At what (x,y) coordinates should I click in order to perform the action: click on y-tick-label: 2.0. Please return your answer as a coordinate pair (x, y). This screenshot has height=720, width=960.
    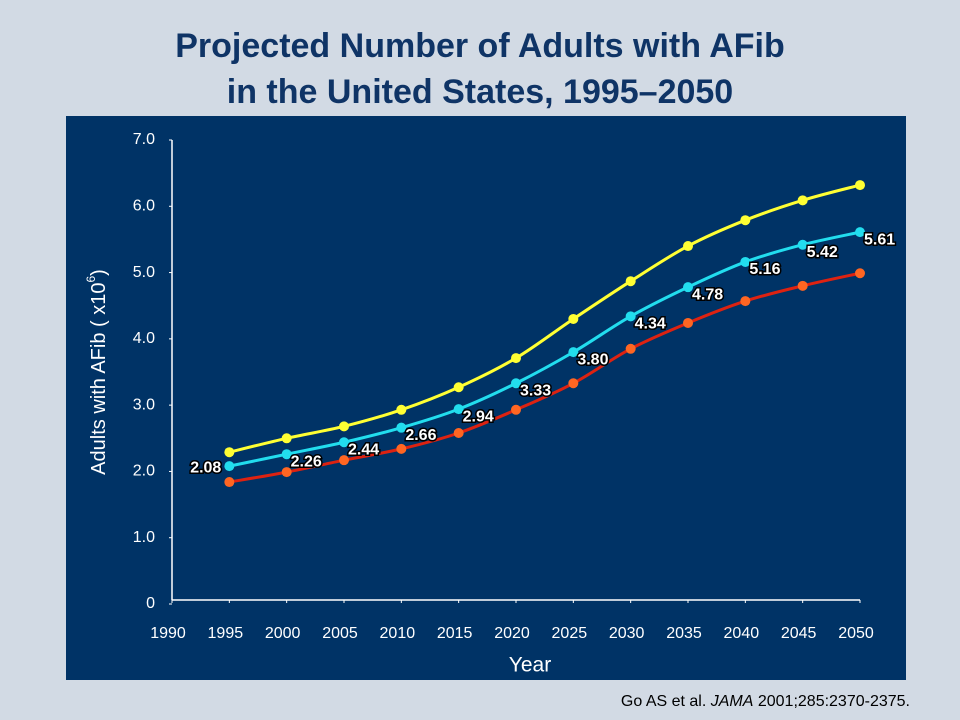
    Looking at the image, I should click on (144, 471).